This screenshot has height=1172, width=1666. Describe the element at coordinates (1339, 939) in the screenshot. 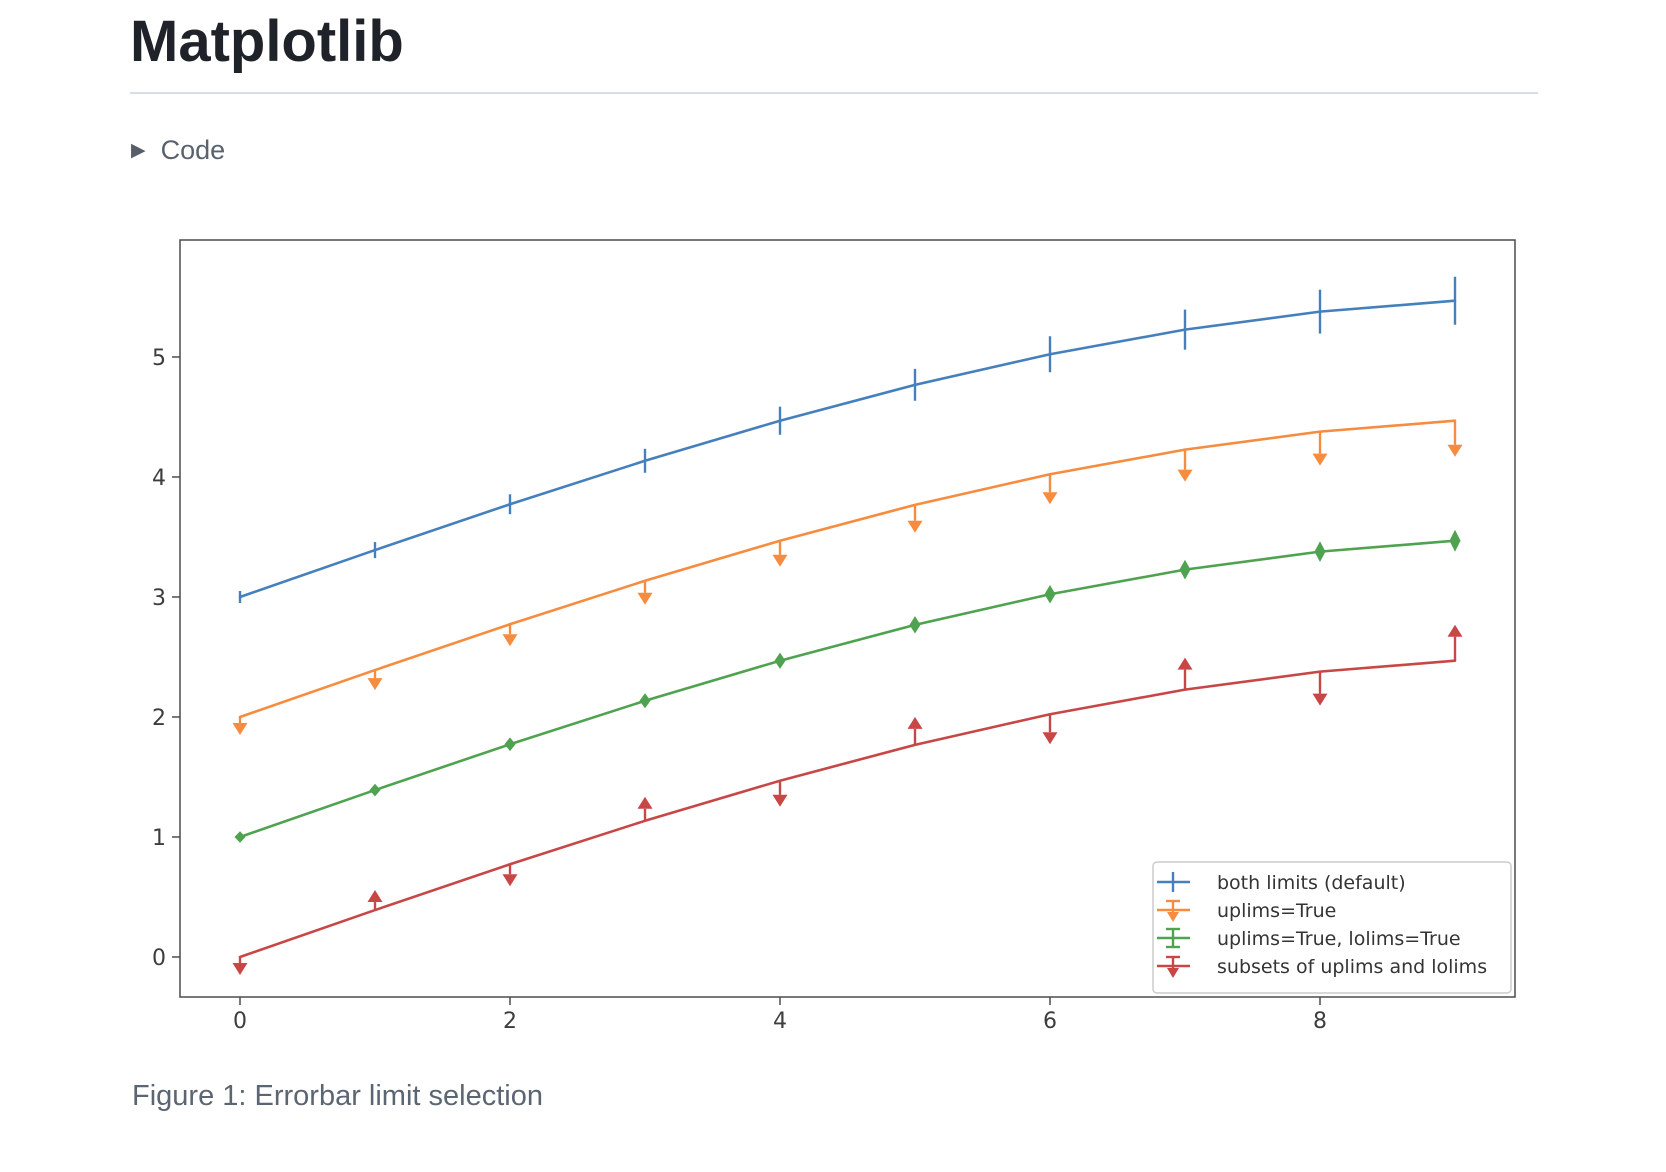

I see `legend-label: uplims=True, lolims=True` at that location.